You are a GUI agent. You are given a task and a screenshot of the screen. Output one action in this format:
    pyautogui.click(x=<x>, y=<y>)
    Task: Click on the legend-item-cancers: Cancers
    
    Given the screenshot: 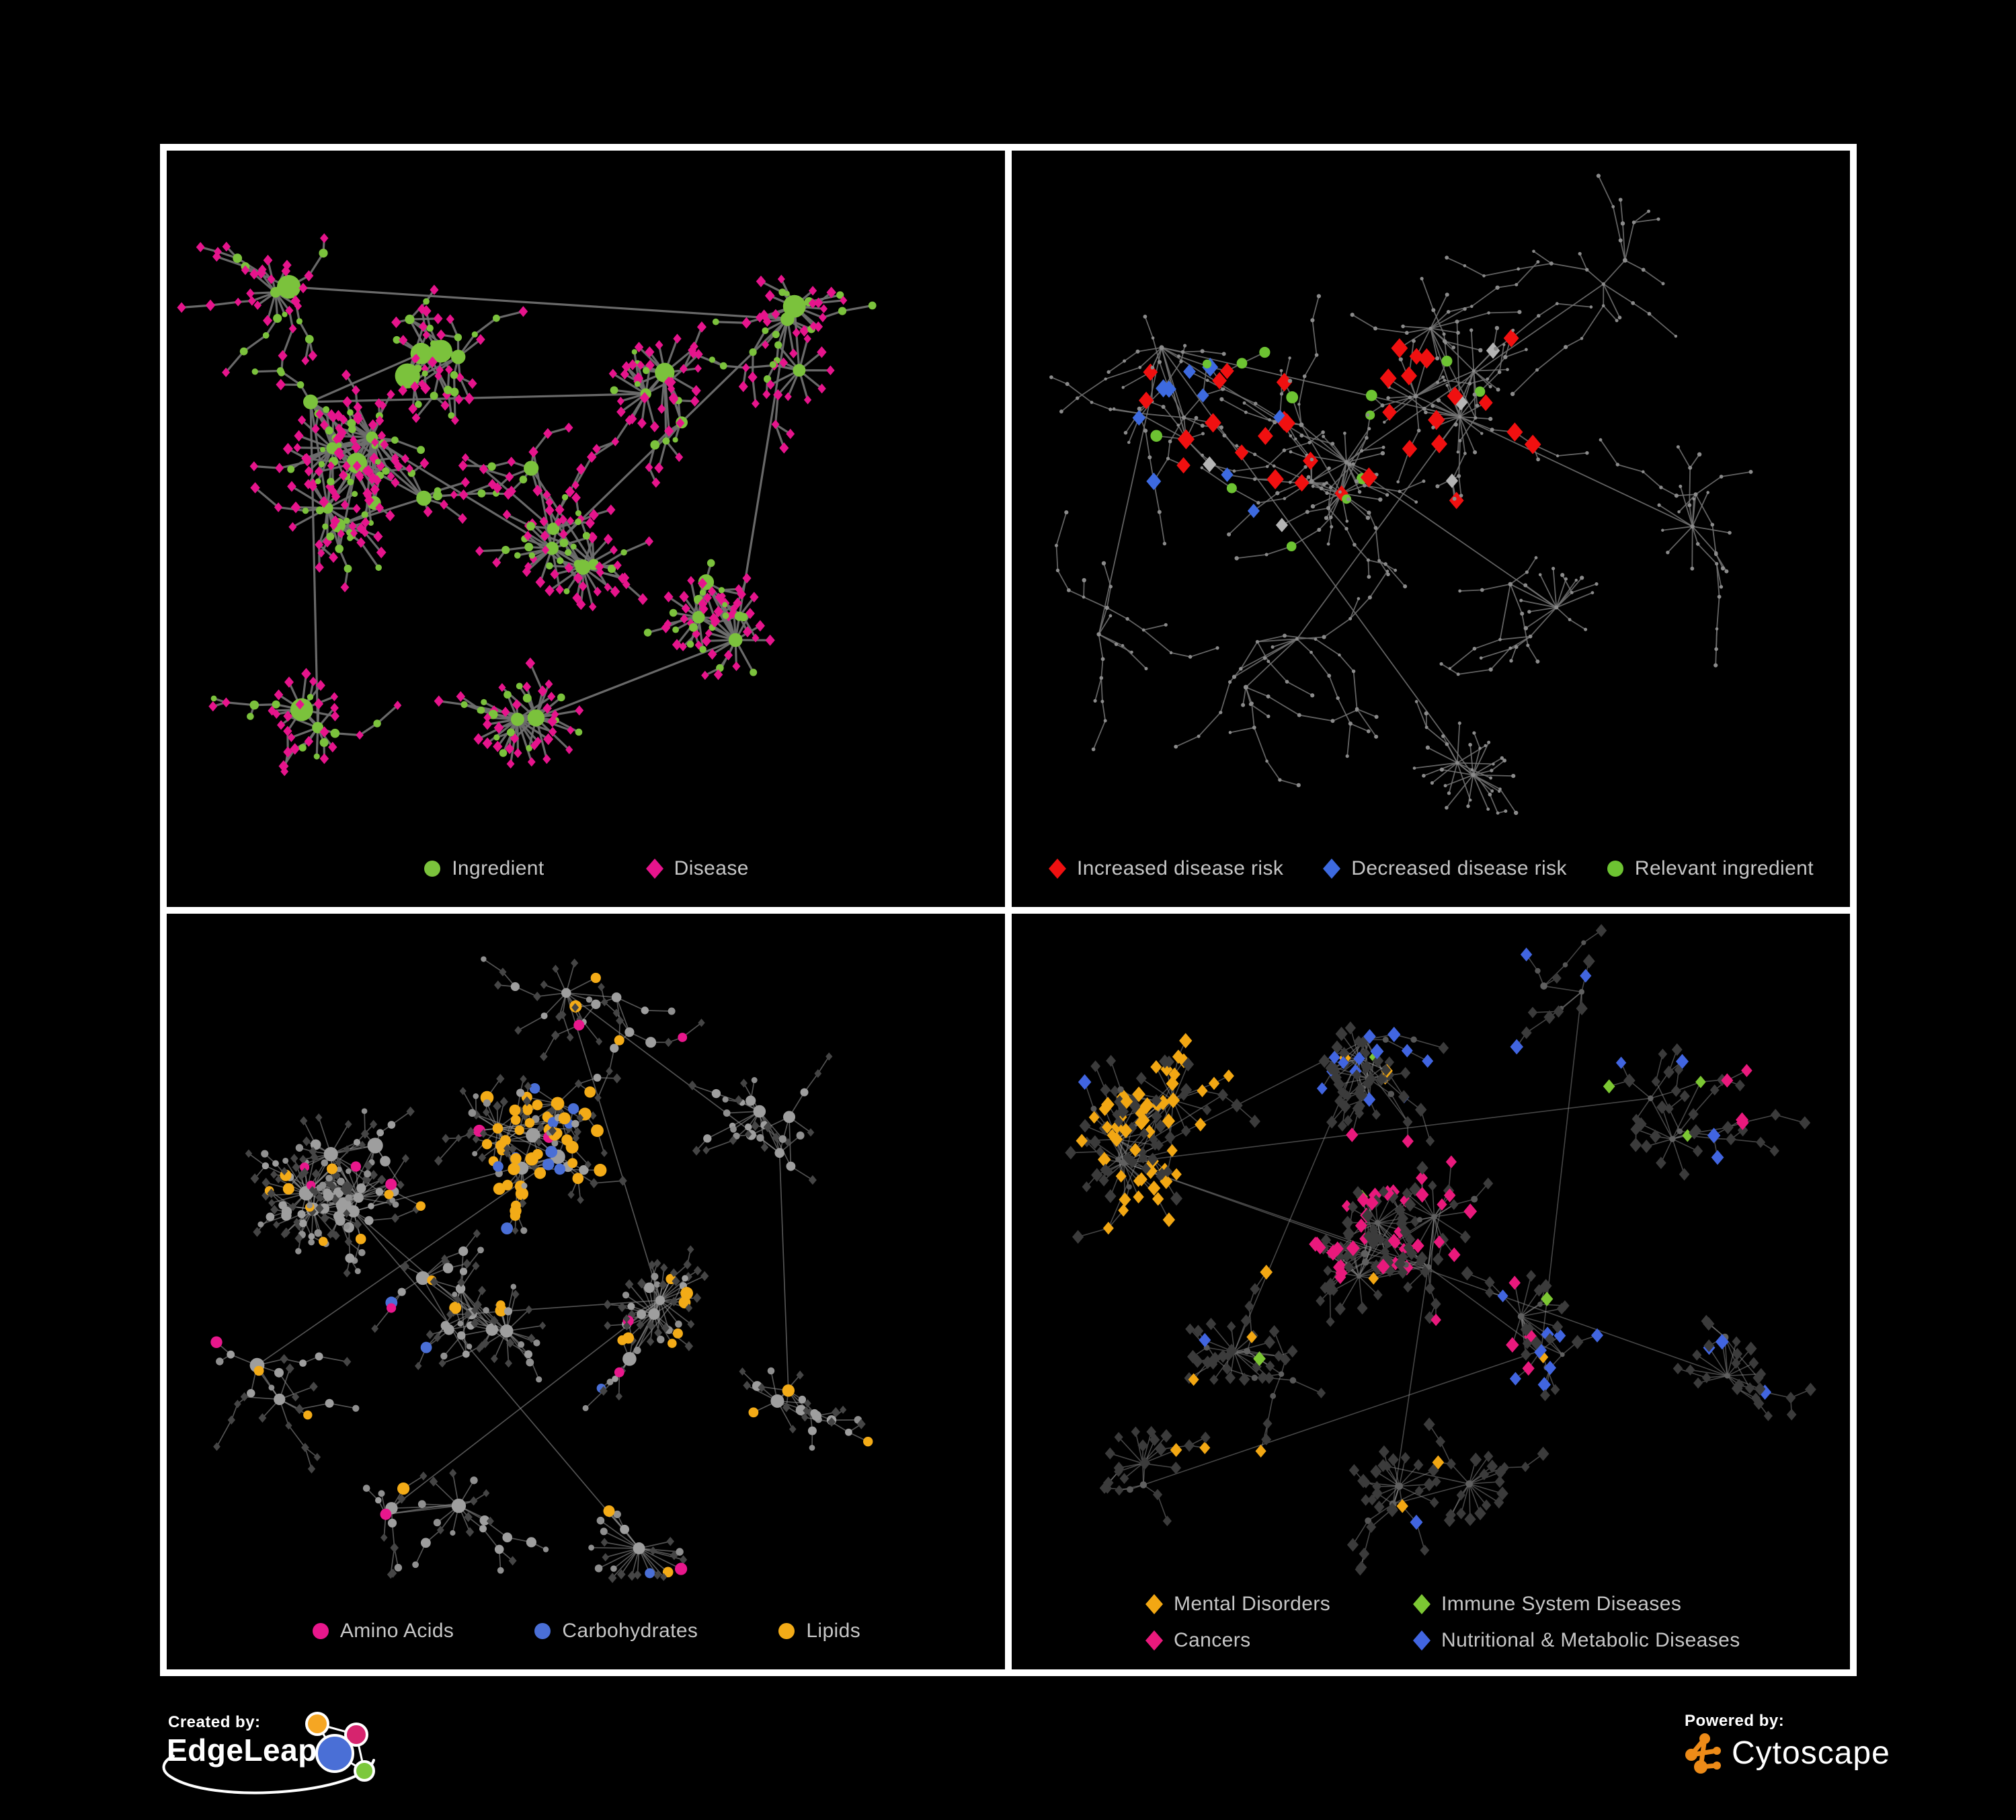 What is the action you would take?
    pyautogui.click(x=1278, y=1640)
    